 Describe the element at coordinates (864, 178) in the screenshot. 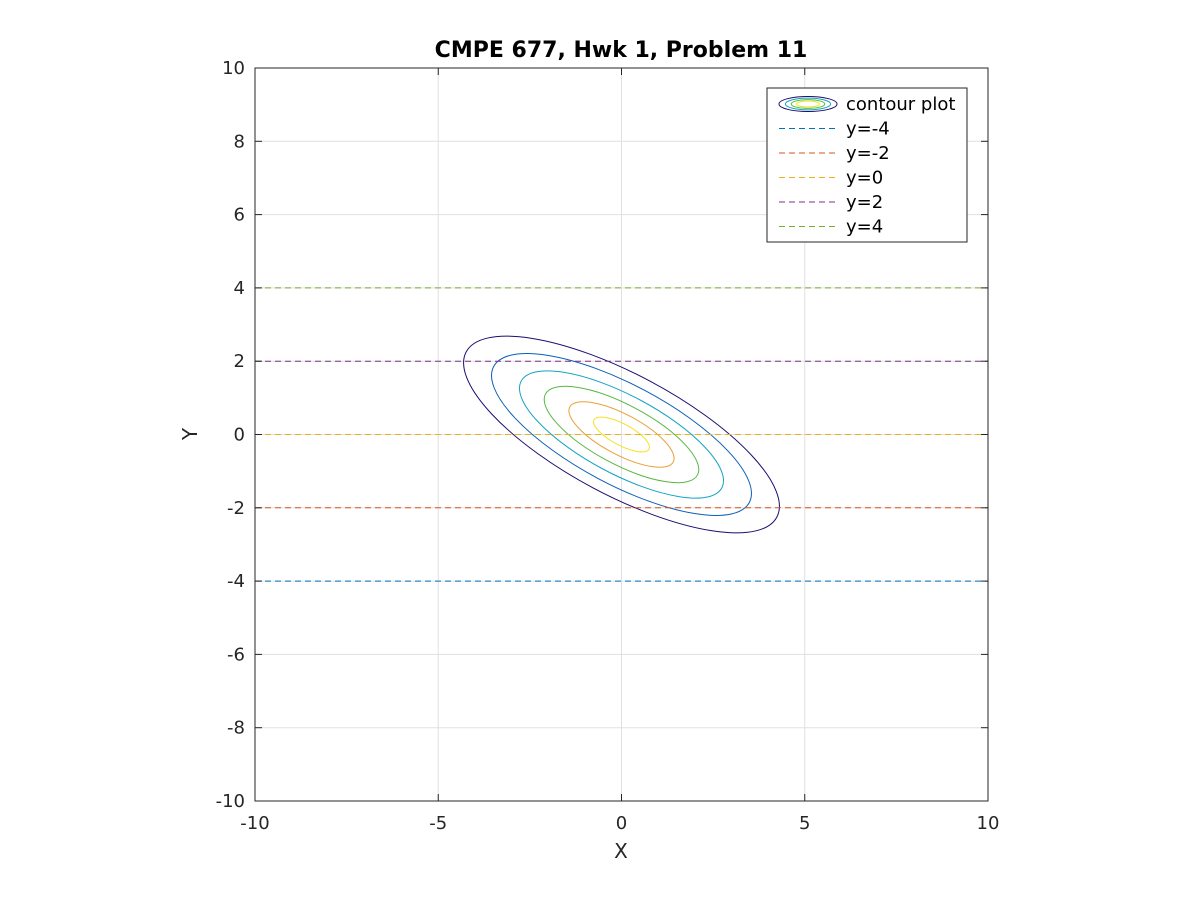

I see `legend-label: y=0` at that location.